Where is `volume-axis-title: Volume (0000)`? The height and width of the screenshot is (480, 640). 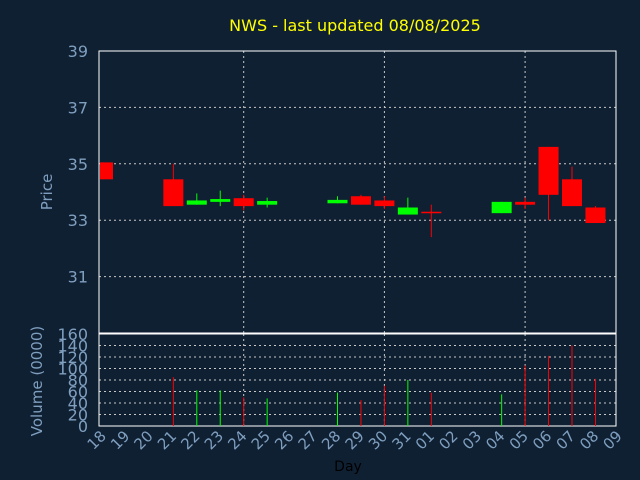
volume-axis-title: Volume (0000) is located at coordinates (37, 381).